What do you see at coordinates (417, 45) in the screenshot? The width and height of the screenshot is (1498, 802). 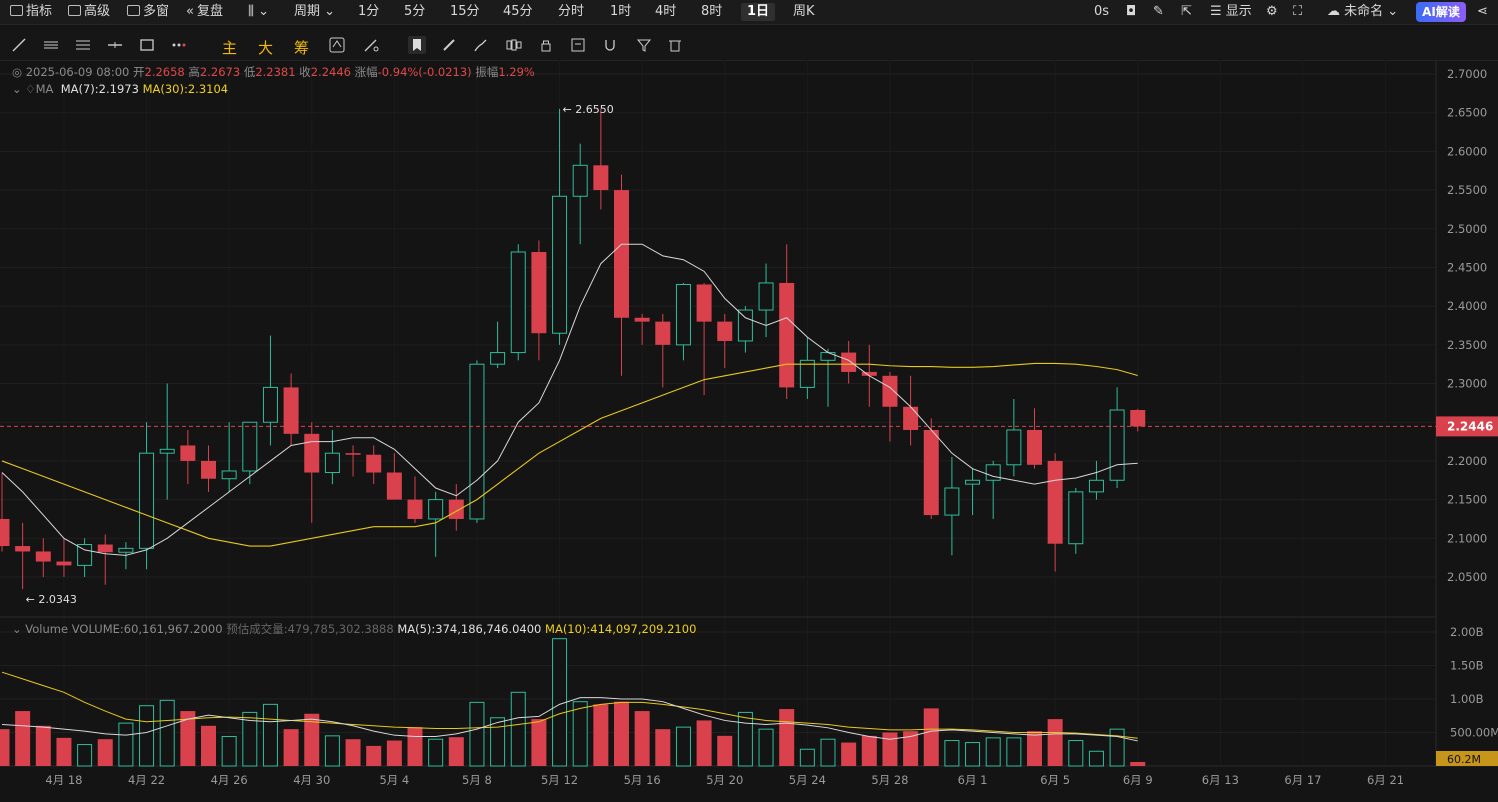 I see `bookmark-icon` at bounding box center [417, 45].